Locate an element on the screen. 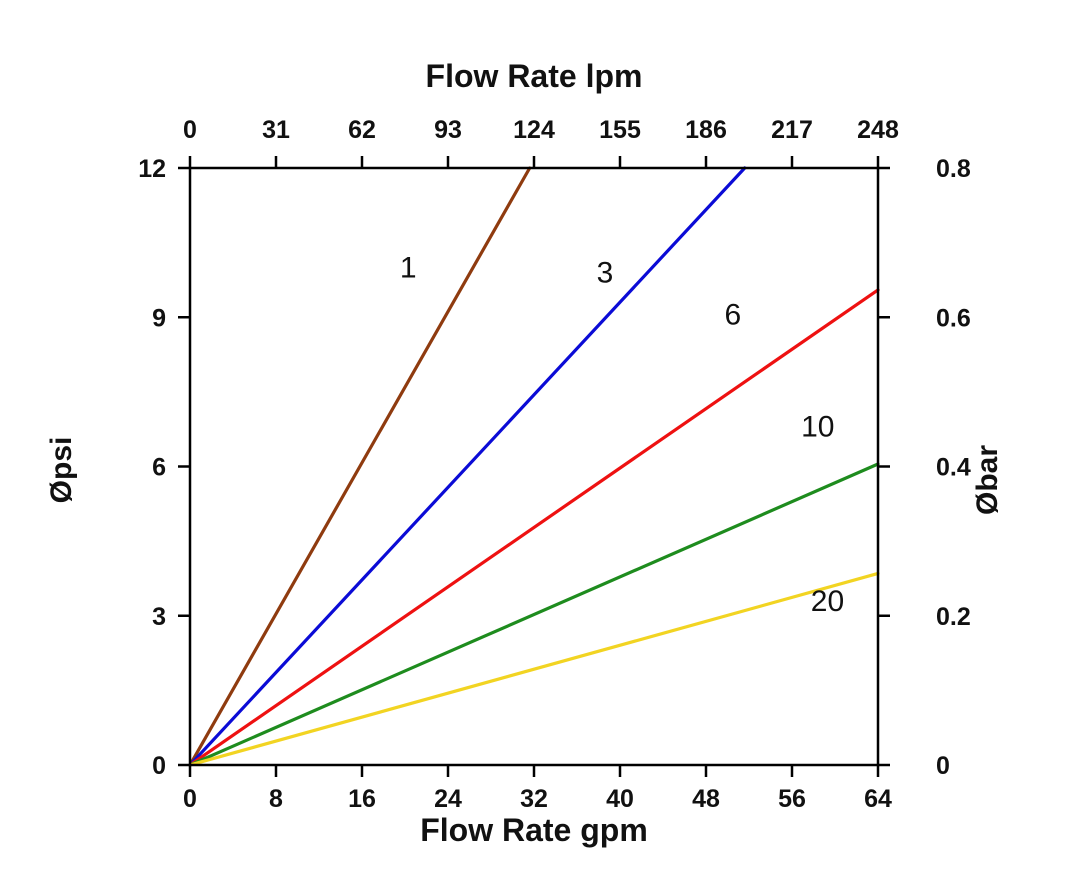 This screenshot has height=876, width=1084. right-tick-label: 0.2 is located at coordinates (953, 617).